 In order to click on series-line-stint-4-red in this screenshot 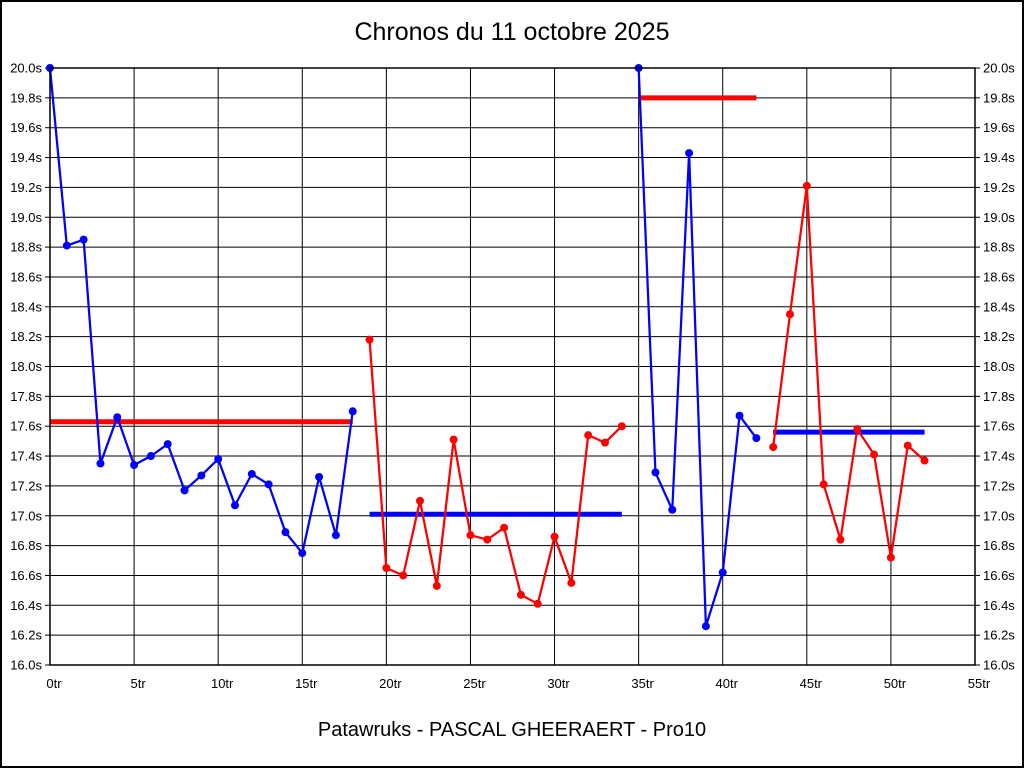, I will do `click(849, 371)`.